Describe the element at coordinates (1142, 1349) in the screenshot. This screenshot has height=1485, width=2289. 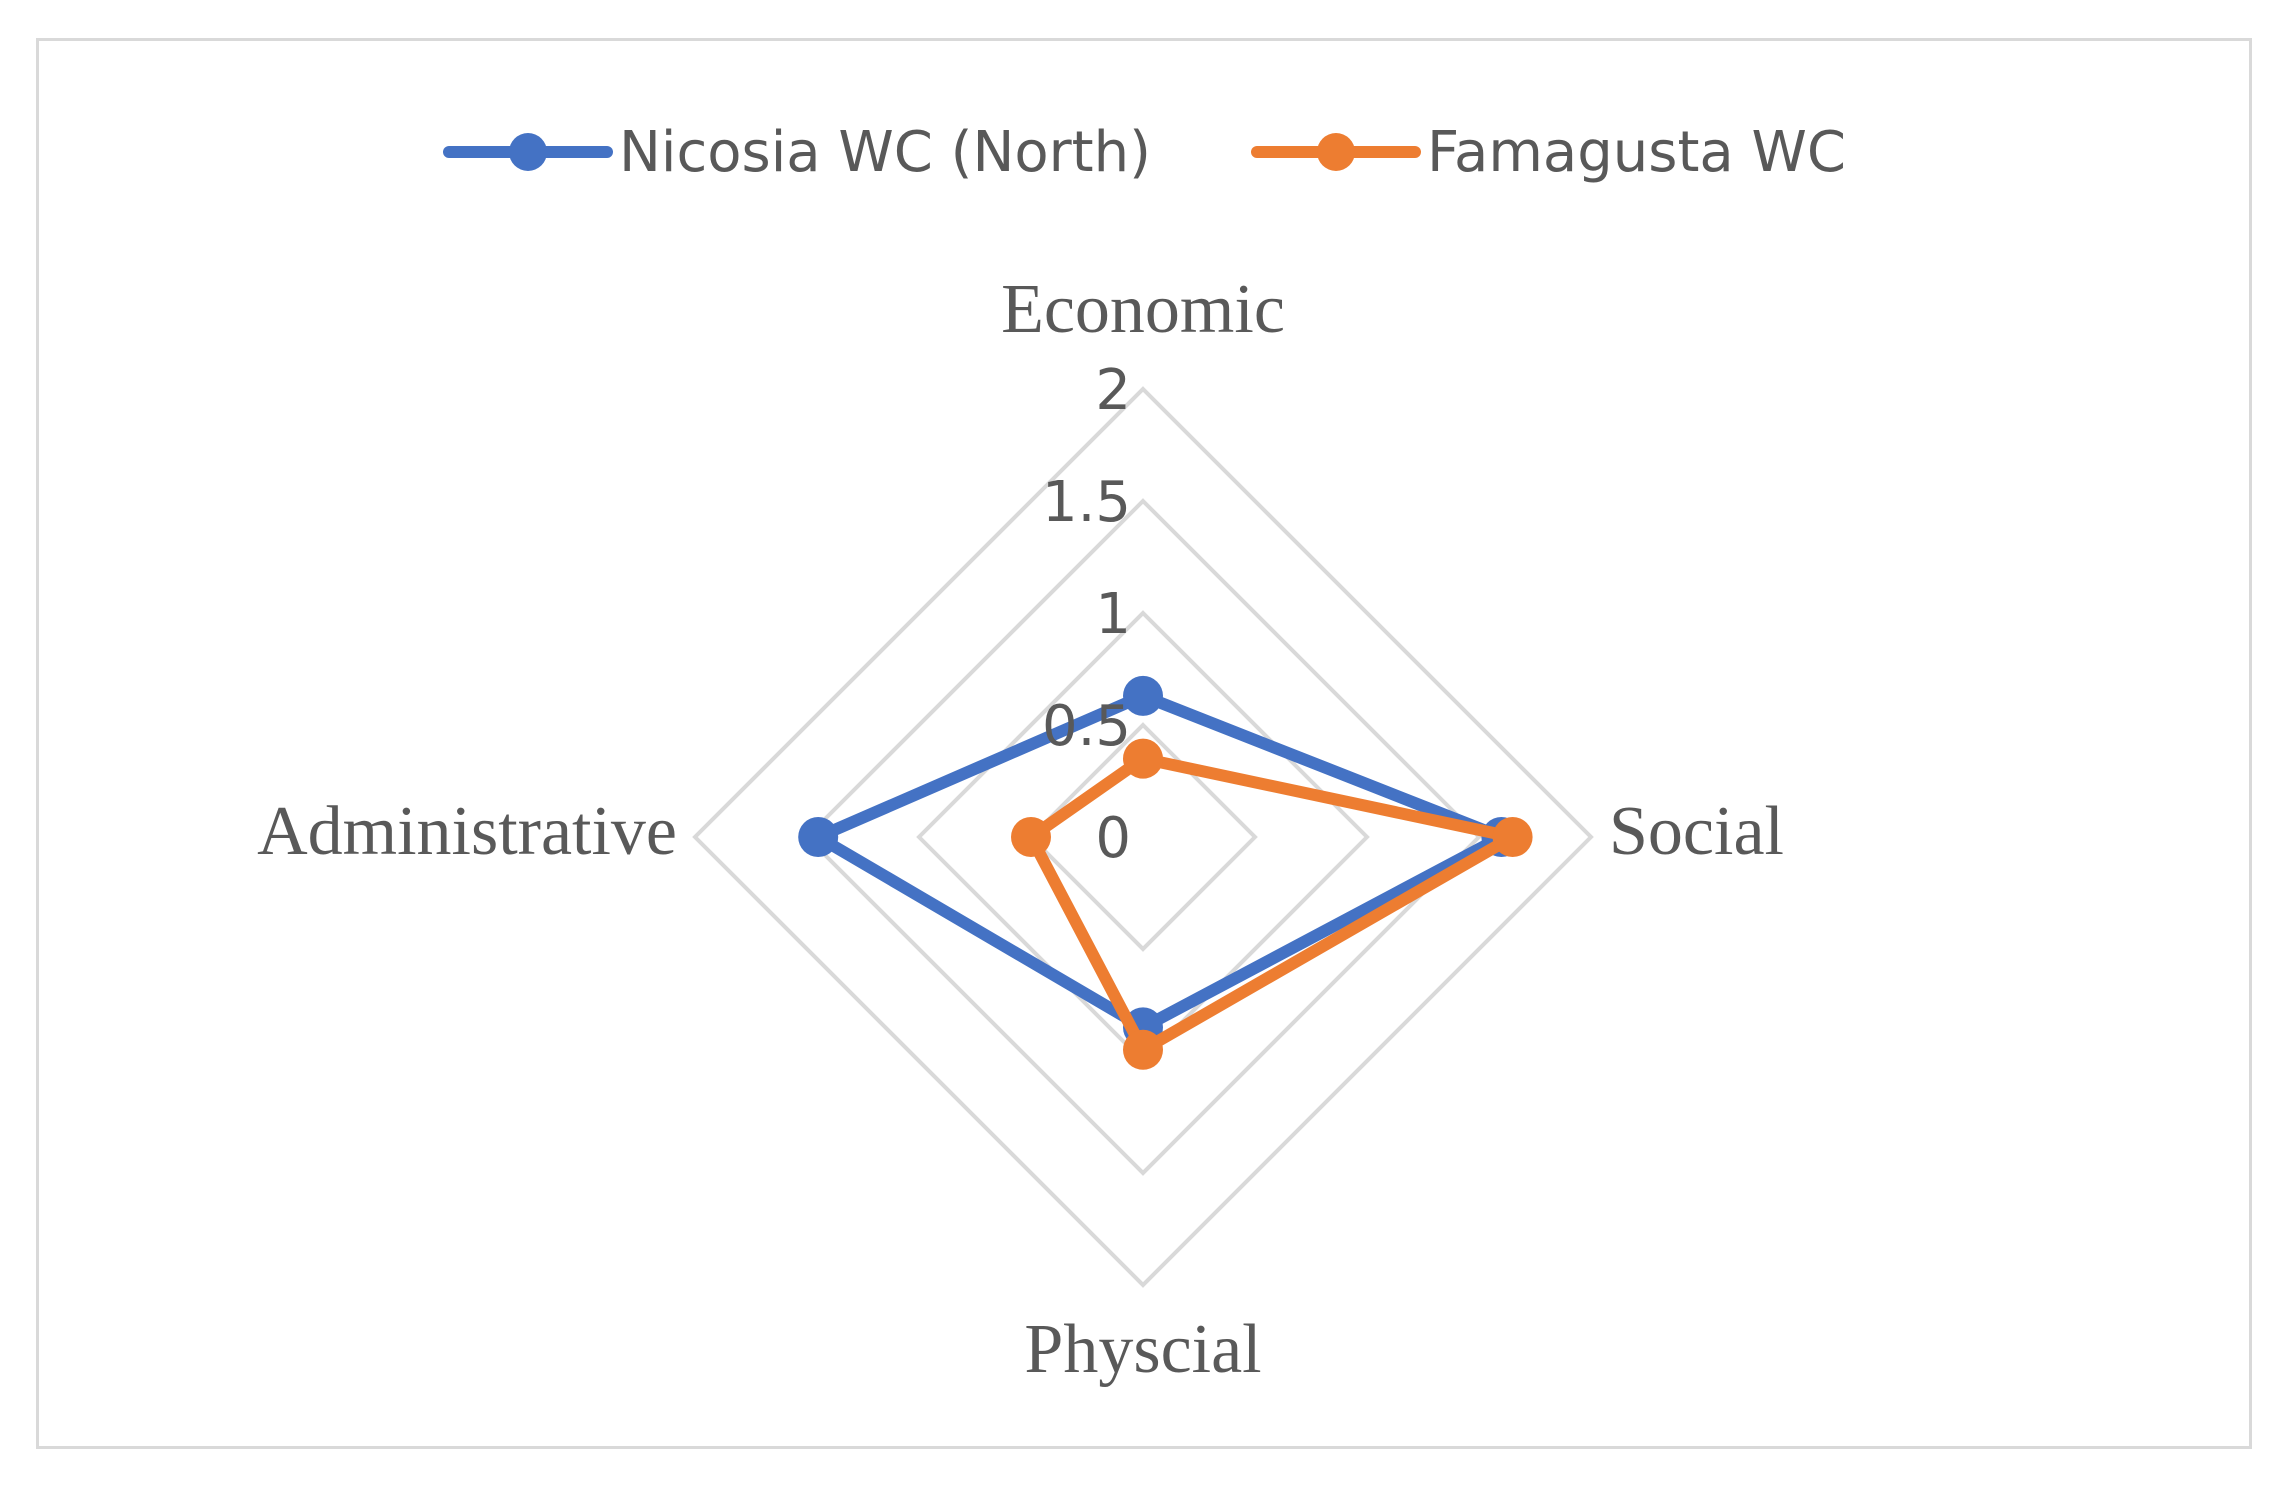
I see `axis-label-physcial: Physcial` at that location.